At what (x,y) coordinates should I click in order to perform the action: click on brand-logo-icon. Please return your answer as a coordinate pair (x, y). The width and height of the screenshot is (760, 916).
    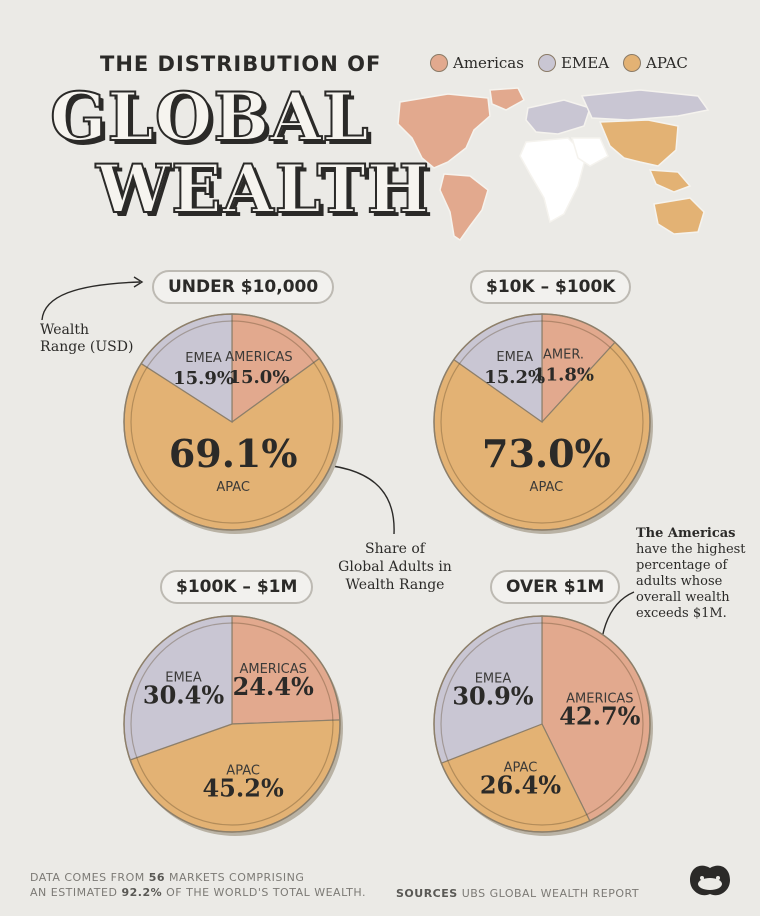
    Looking at the image, I should click on (710, 880).